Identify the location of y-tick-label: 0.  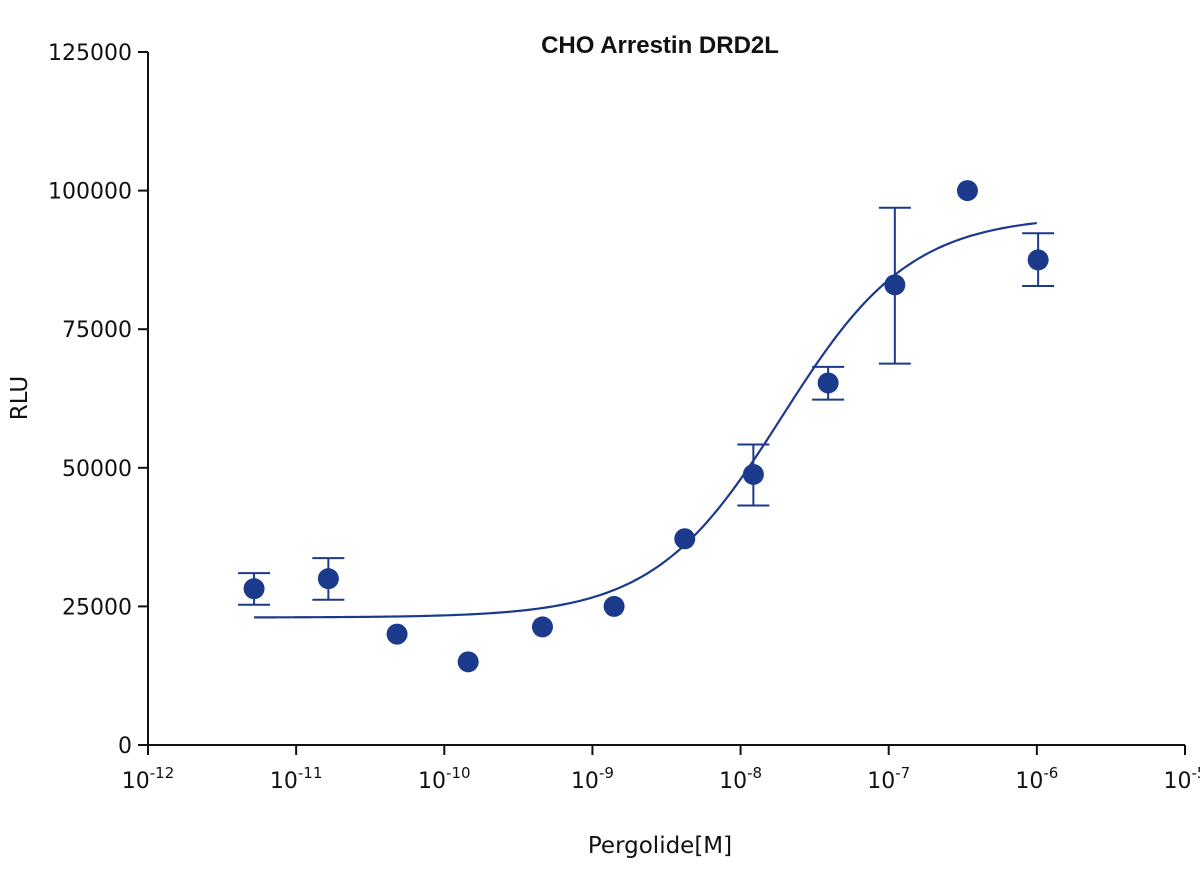
(125, 746).